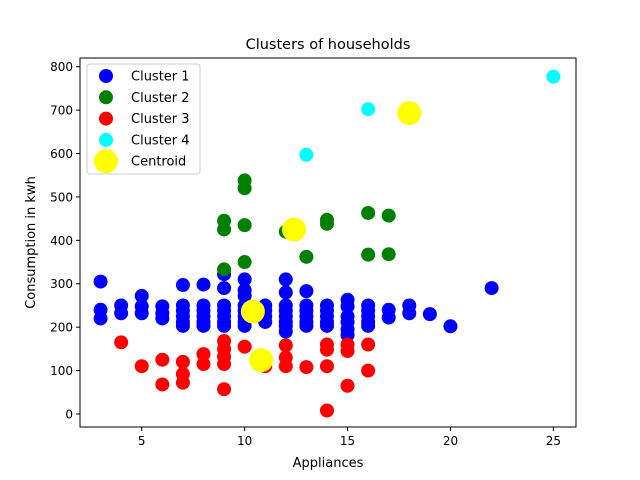  What do you see at coordinates (347, 441) in the screenshot?
I see `x-tick-label: 15` at bounding box center [347, 441].